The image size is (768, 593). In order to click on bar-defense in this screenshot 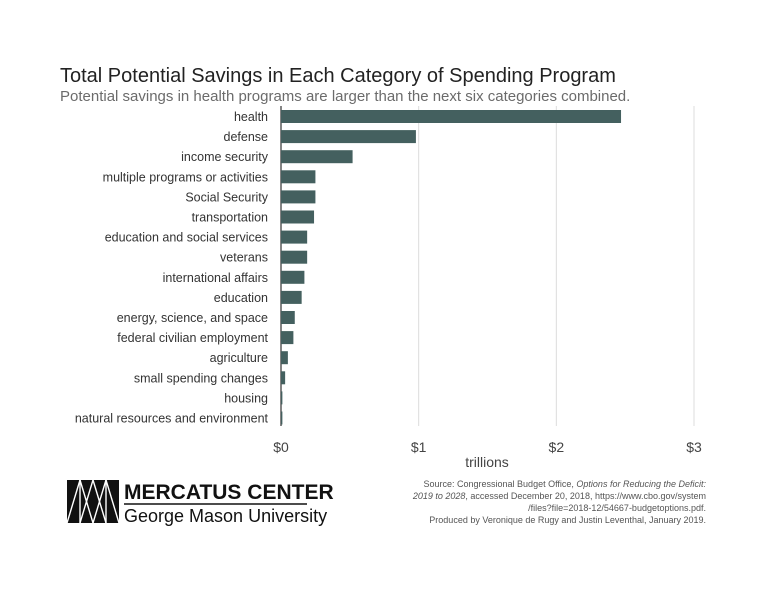, I will do `click(348, 137)`.